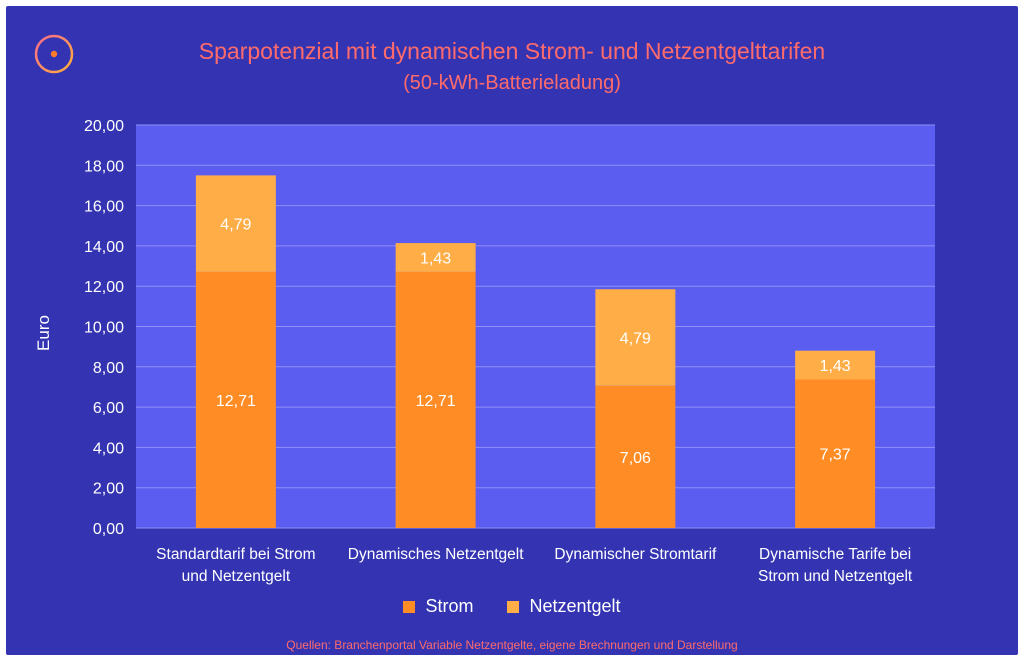 This screenshot has height=661, width=1024. What do you see at coordinates (108, 448) in the screenshot?
I see `y-tick-label: 4,00` at bounding box center [108, 448].